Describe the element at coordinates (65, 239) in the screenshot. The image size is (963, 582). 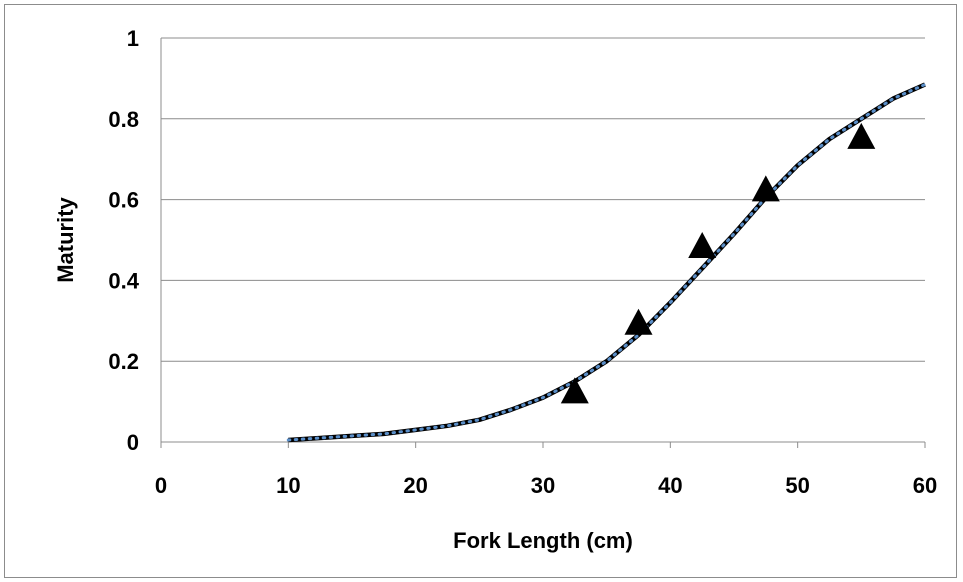
I see `y-axis-title: Maturity` at that location.